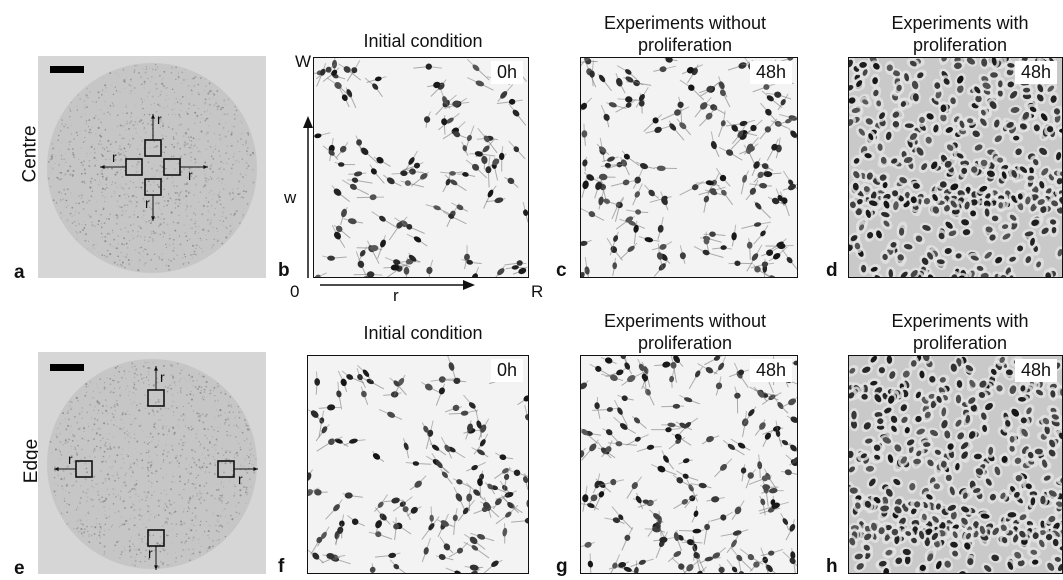  What do you see at coordinates (959, 399) in the screenshot?
I see `cell` at bounding box center [959, 399].